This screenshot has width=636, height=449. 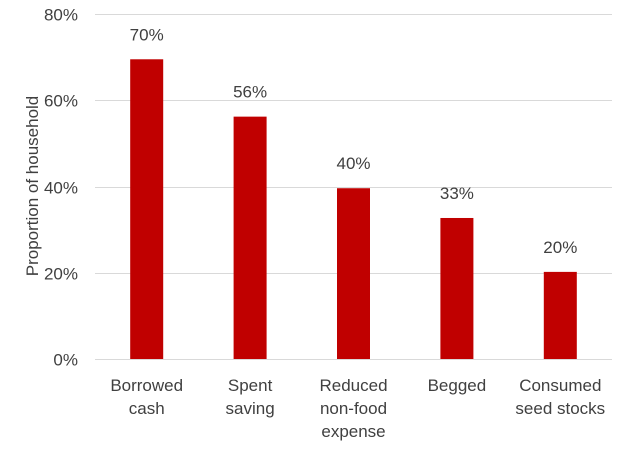 I want to click on data-label: 56%, so click(x=250, y=92).